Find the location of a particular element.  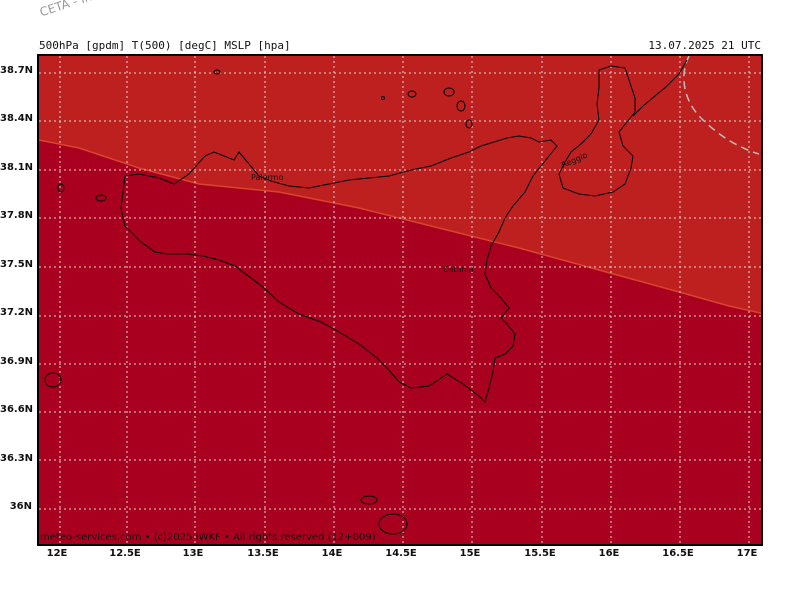

island-ustica is located at coordinates (101, 198).